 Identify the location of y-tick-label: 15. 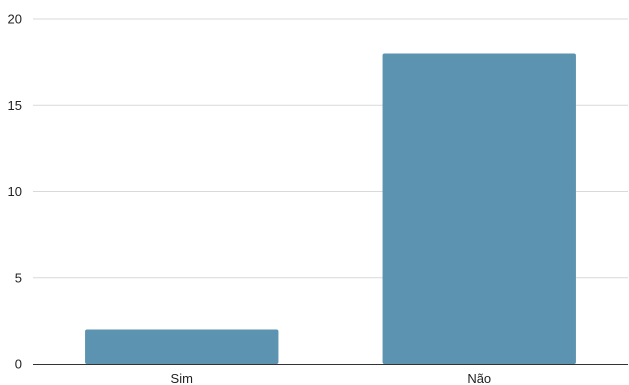
(15, 105).